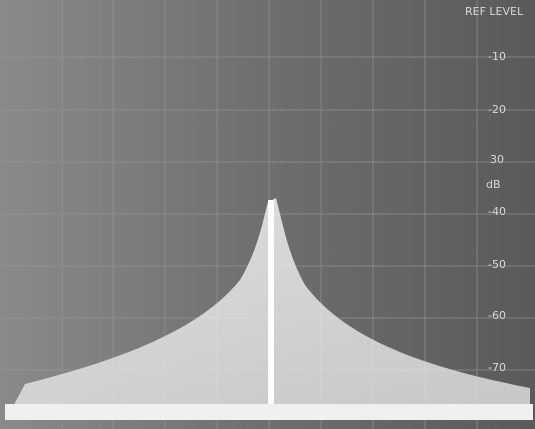 The image size is (535, 429). I want to click on scale-label: -10, so click(497, 56).